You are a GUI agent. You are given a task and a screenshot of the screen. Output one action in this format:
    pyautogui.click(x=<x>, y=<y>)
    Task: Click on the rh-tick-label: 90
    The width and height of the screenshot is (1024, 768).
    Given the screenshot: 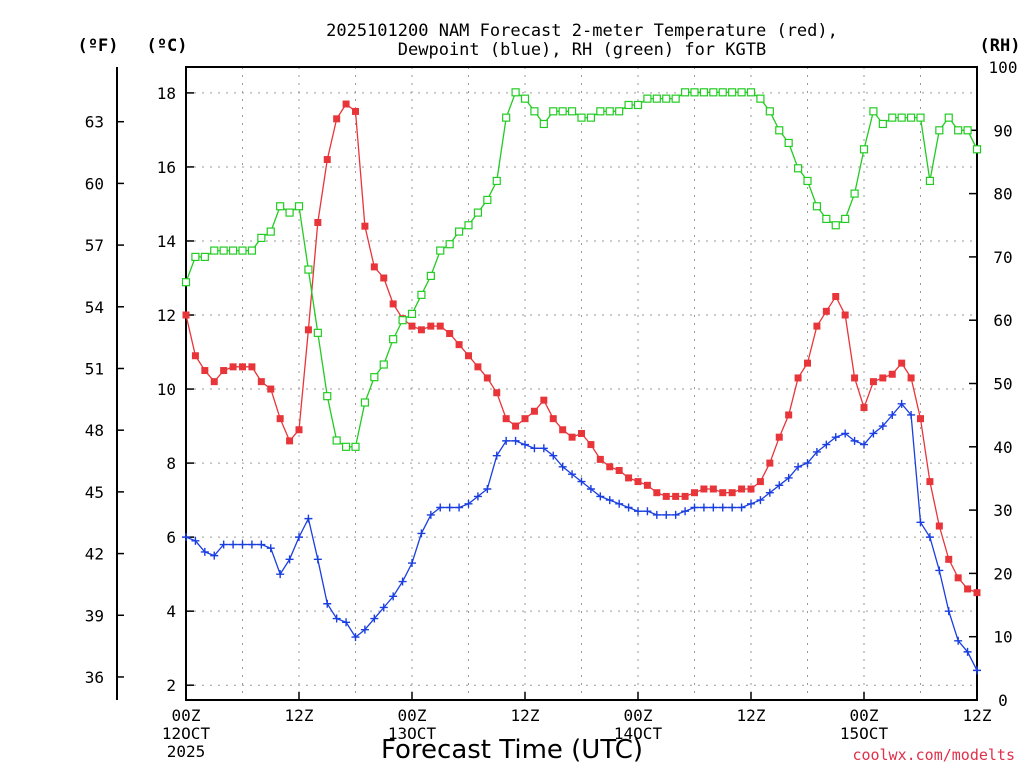 What is the action you would take?
    pyautogui.click(x=1002, y=130)
    